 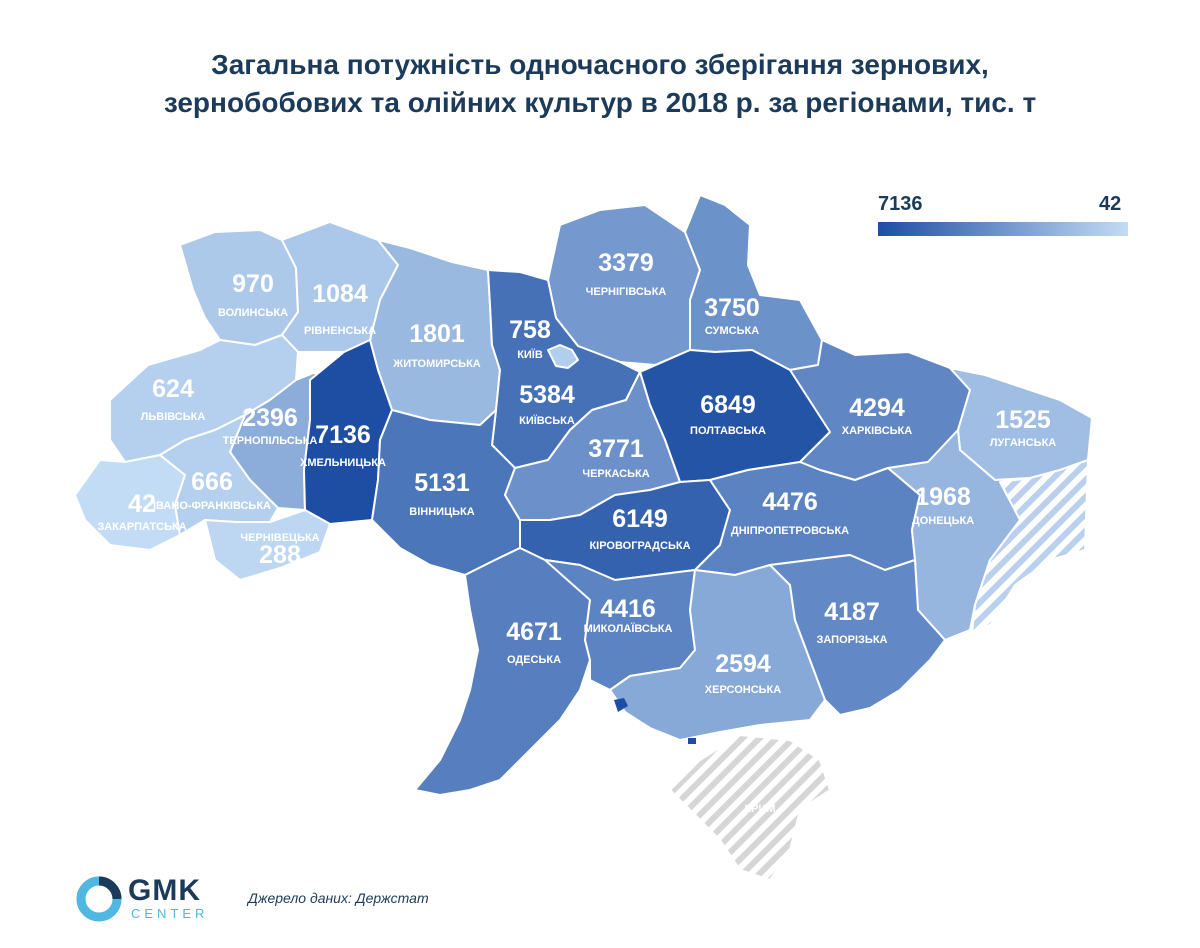 I want to click on sea-dot, so click(x=692, y=741).